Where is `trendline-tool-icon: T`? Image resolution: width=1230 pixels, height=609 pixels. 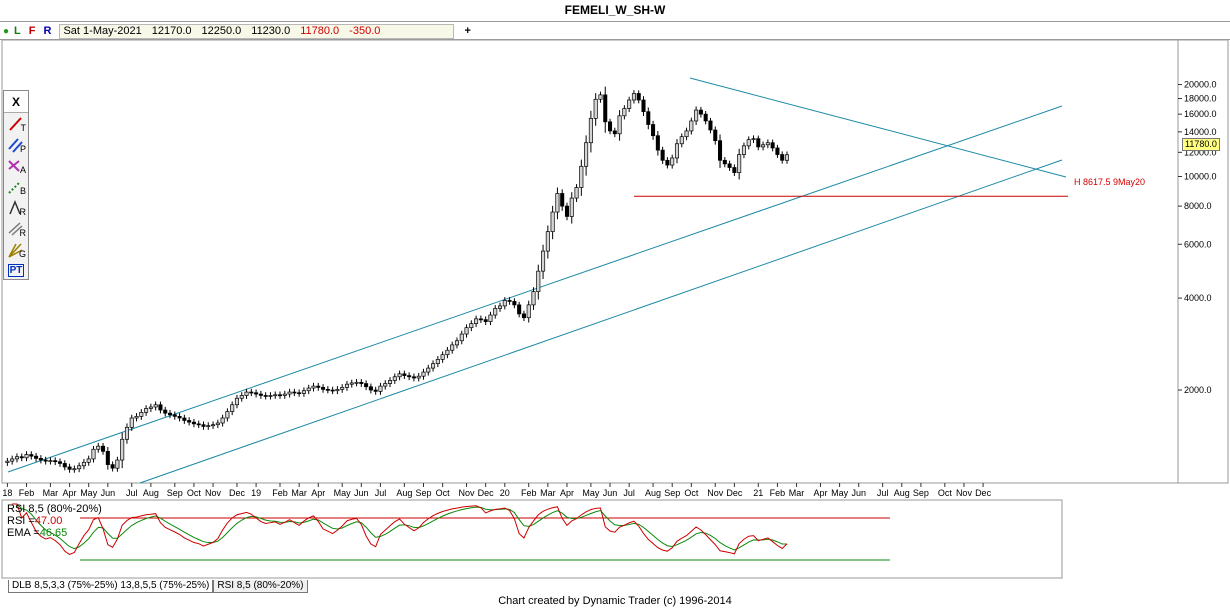
trendline-tool-icon: T is located at coordinates (16, 123).